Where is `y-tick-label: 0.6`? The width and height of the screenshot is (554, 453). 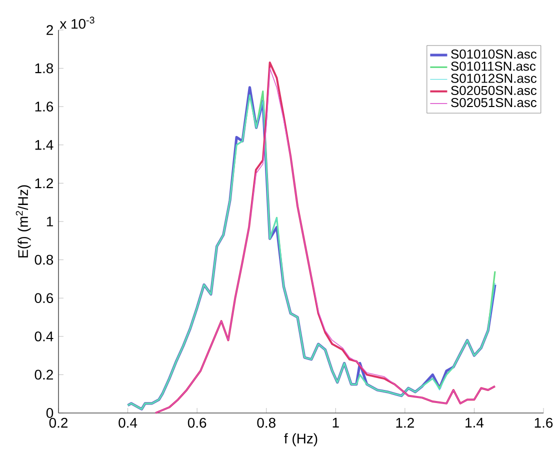
y-tick-label: 0.6 is located at coordinates (44, 298).